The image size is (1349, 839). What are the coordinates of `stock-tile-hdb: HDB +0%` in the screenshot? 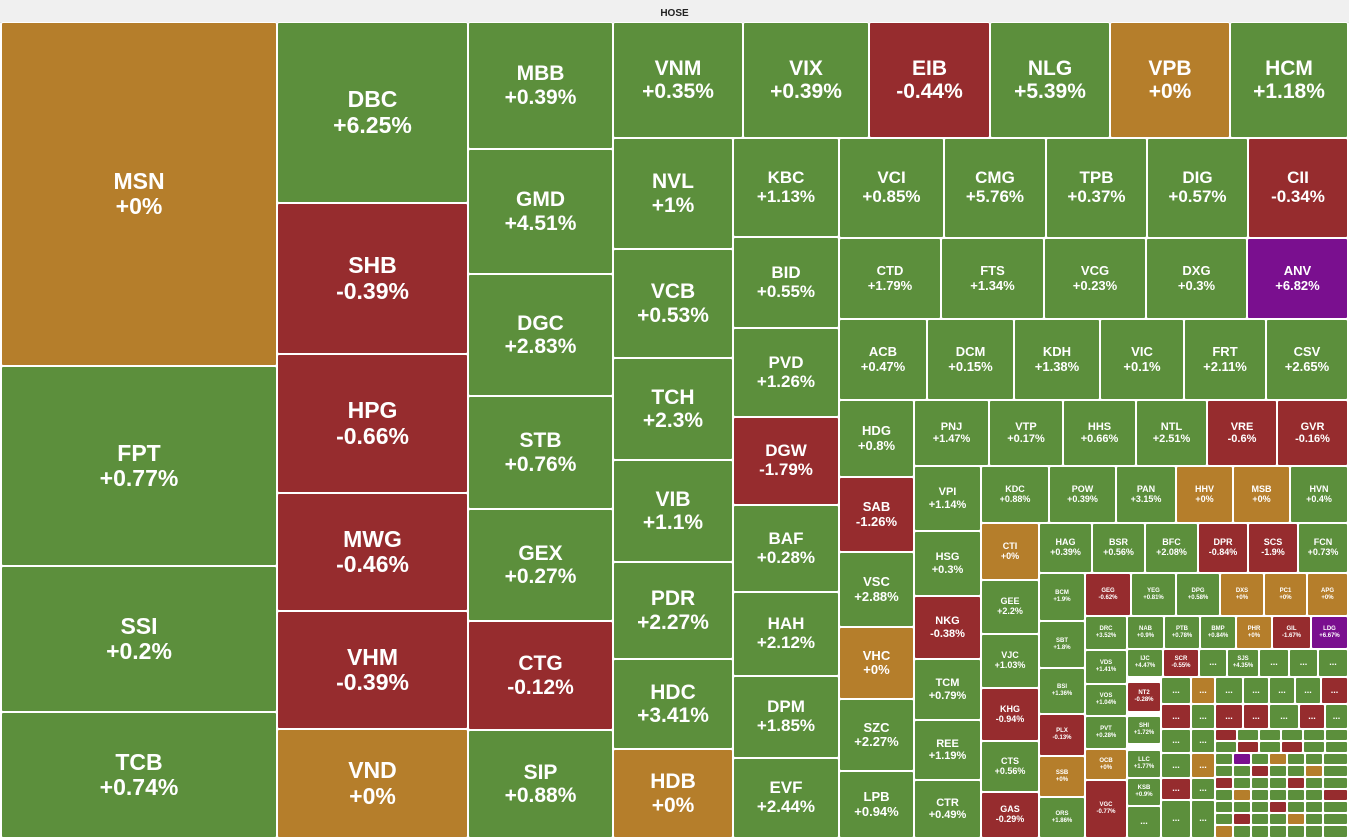 It's located at (673, 793).